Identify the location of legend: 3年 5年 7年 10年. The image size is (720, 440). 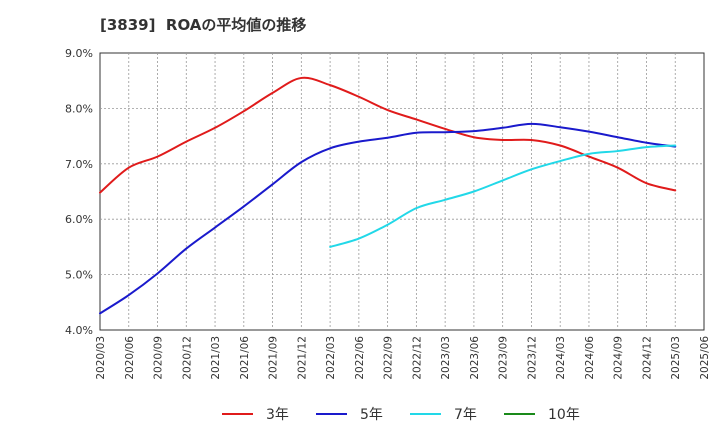
(401, 415).